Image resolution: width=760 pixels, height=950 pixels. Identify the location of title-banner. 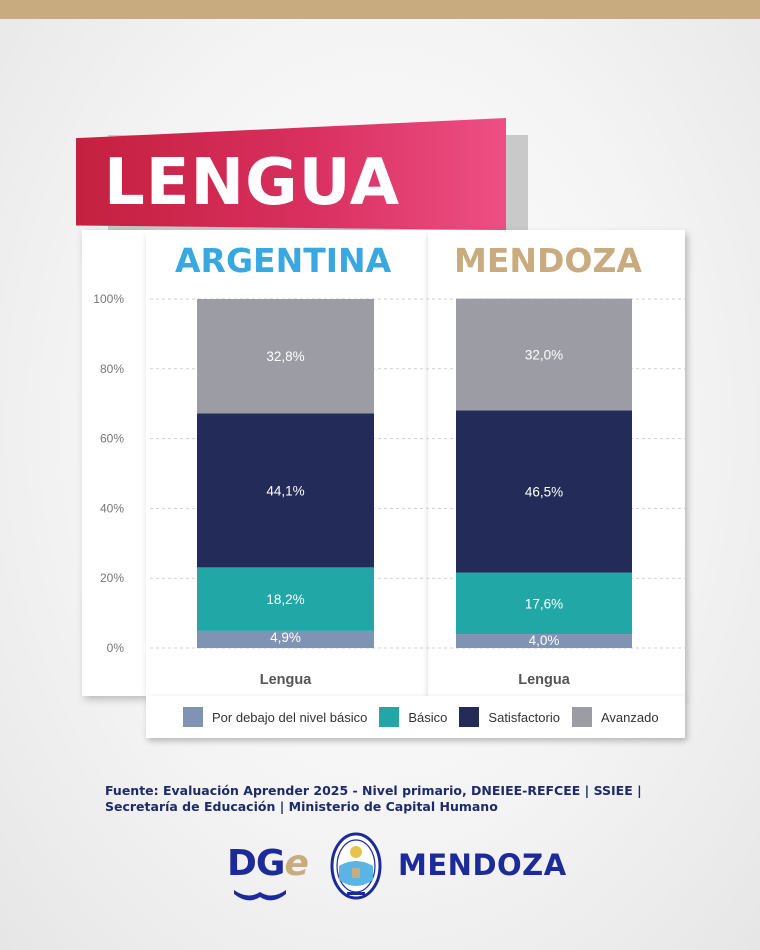
(291, 174).